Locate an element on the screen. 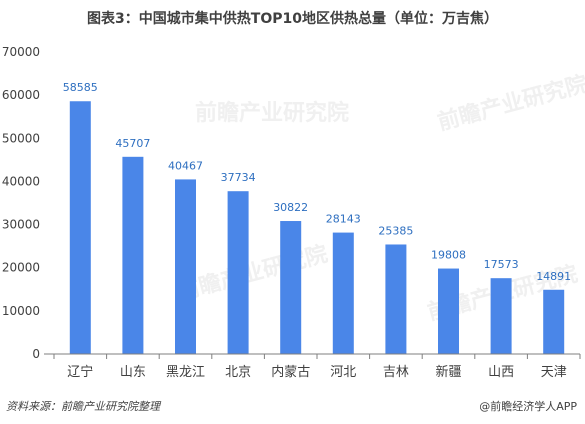 The width and height of the screenshot is (585, 424). y-tick-label: 30000 is located at coordinates (21, 225).